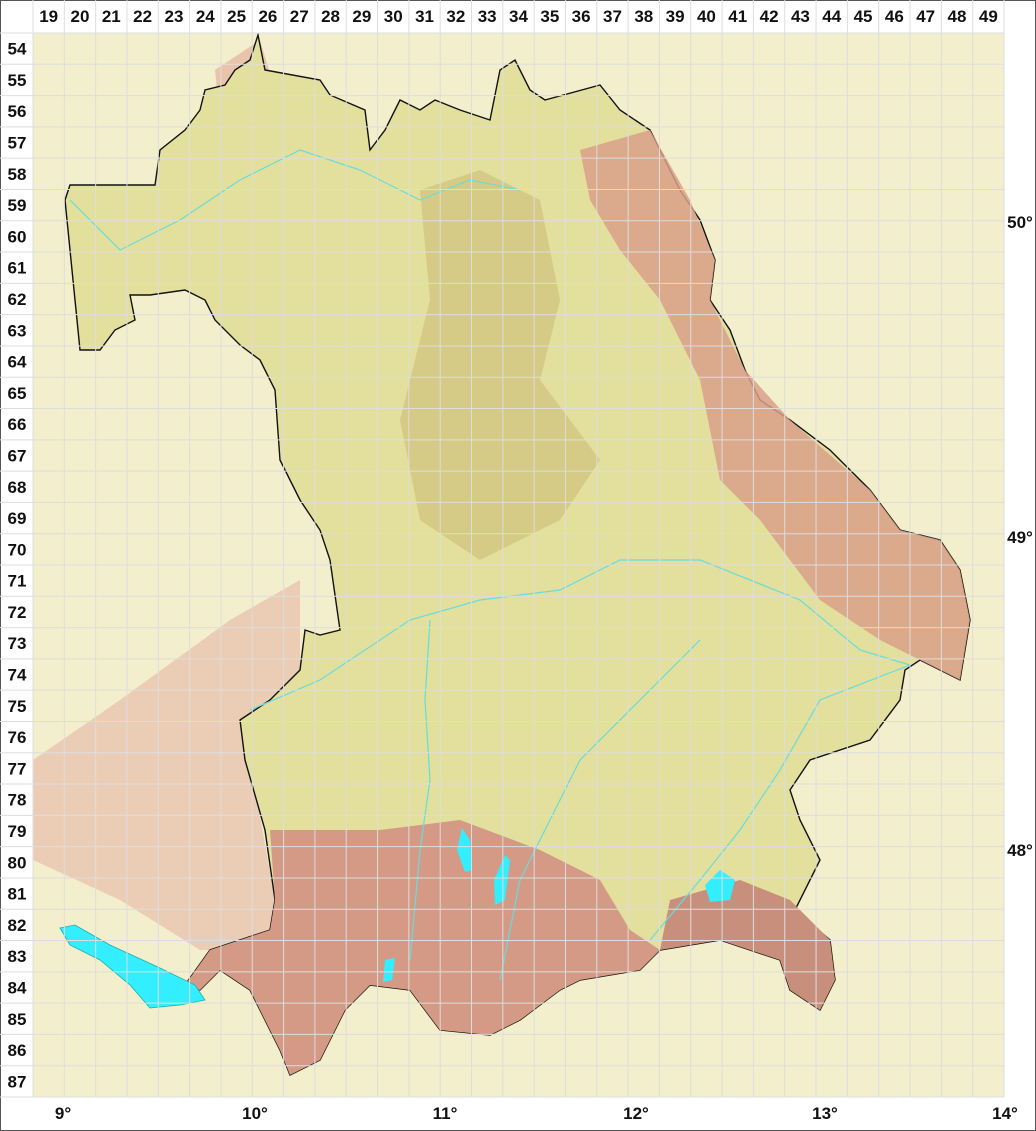  Describe the element at coordinates (502, 880) in the screenshot. I see `lake-starnberger-see` at that location.